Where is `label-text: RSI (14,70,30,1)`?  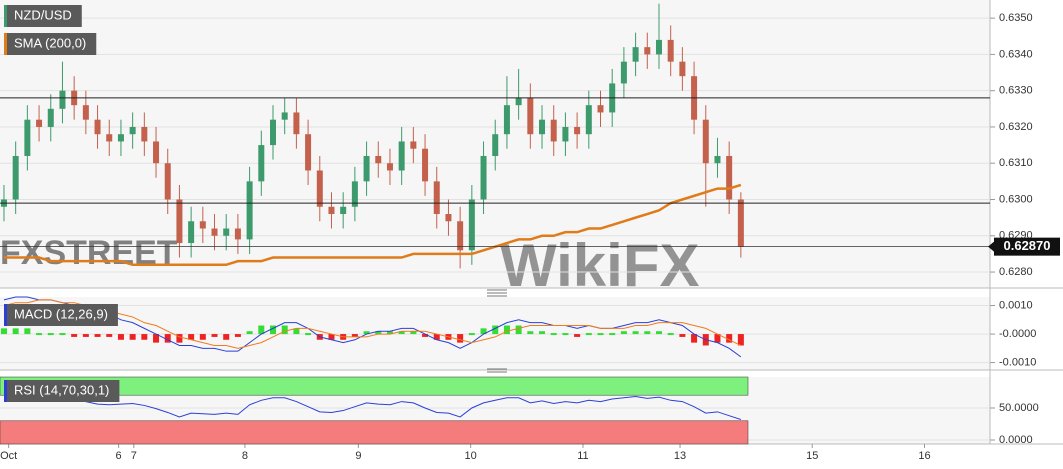
label-text: RSI (14,70,30,1) is located at coordinates (61, 389).